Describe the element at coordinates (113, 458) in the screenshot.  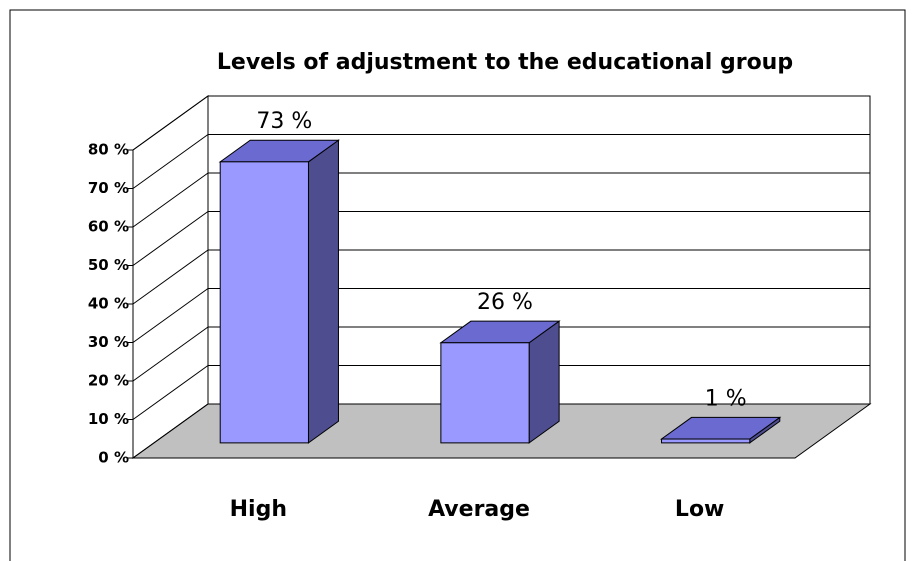
I see `y-tick-label: 0 %` at that location.